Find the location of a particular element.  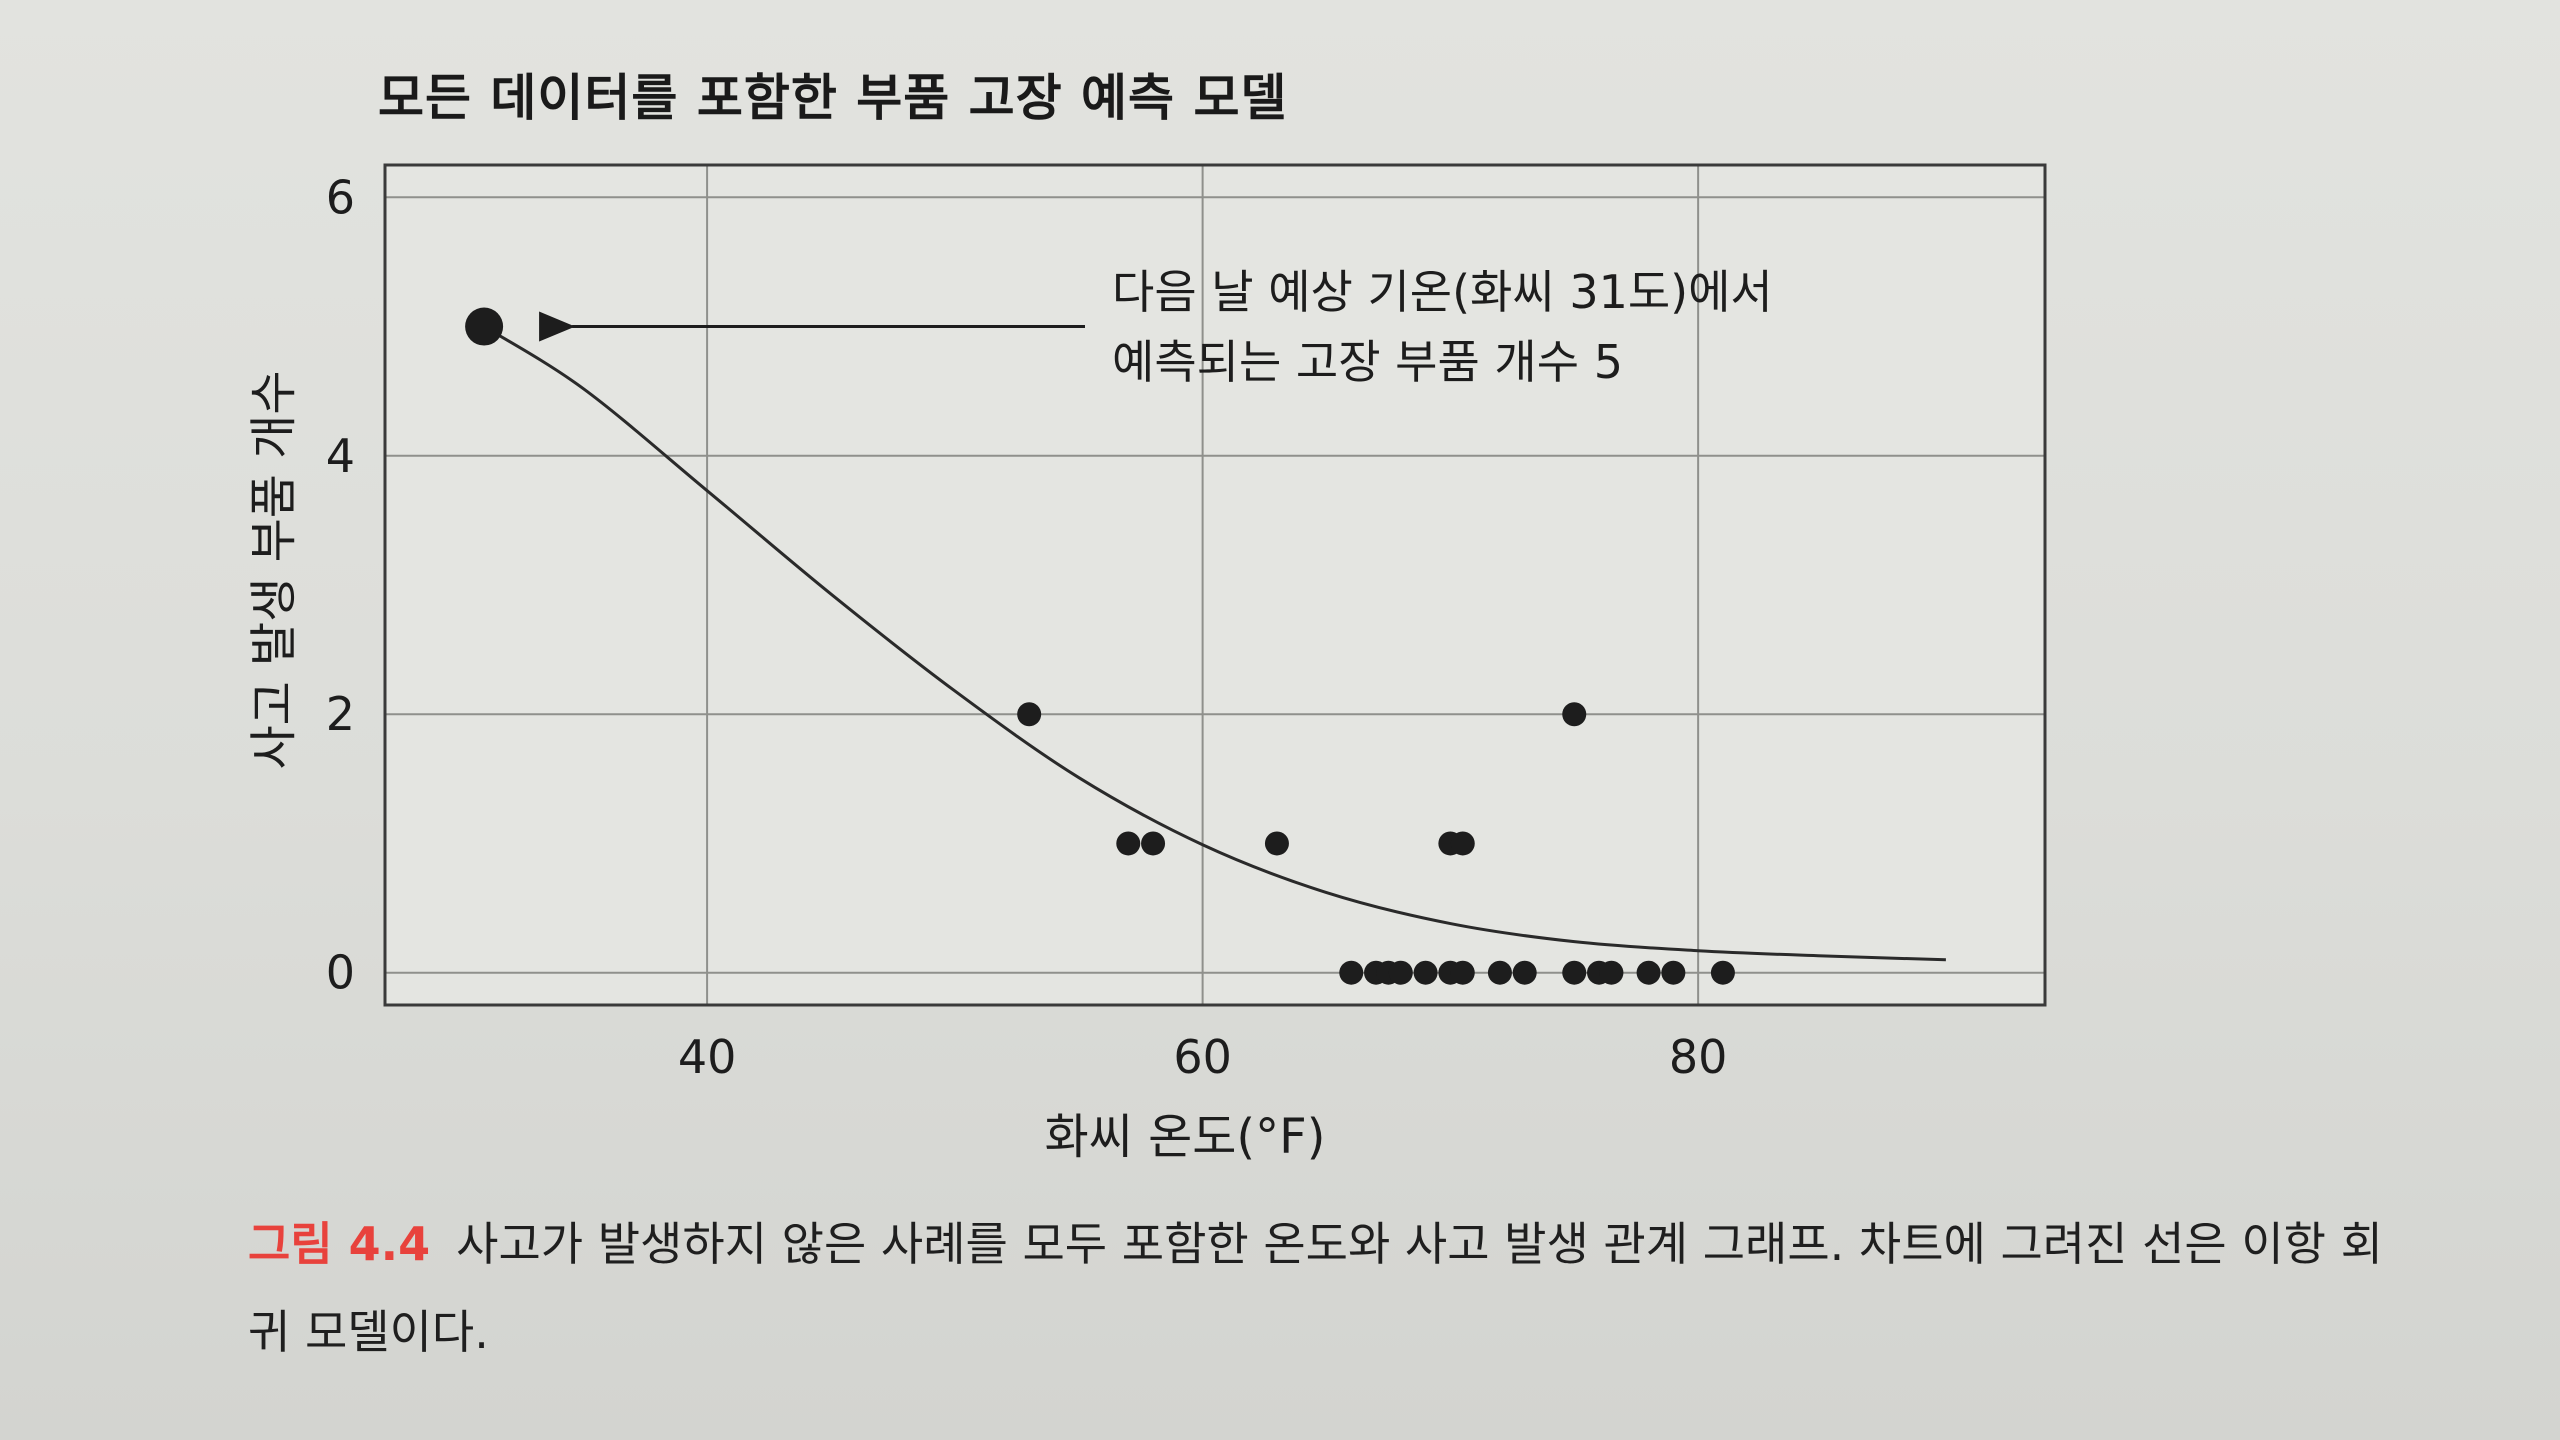

annotation-line-1: 다음 날 예상 기온(화씨 31도)에서 is located at coordinates (1442, 292).